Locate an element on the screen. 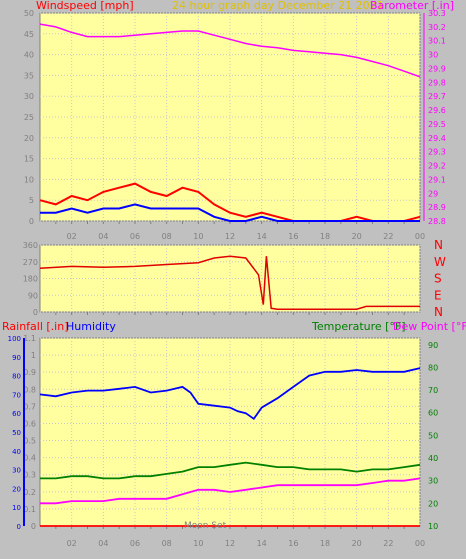 This screenshot has height=559, width=466. temperature-label: Temperature [°F] is located at coordinates (358, 326).